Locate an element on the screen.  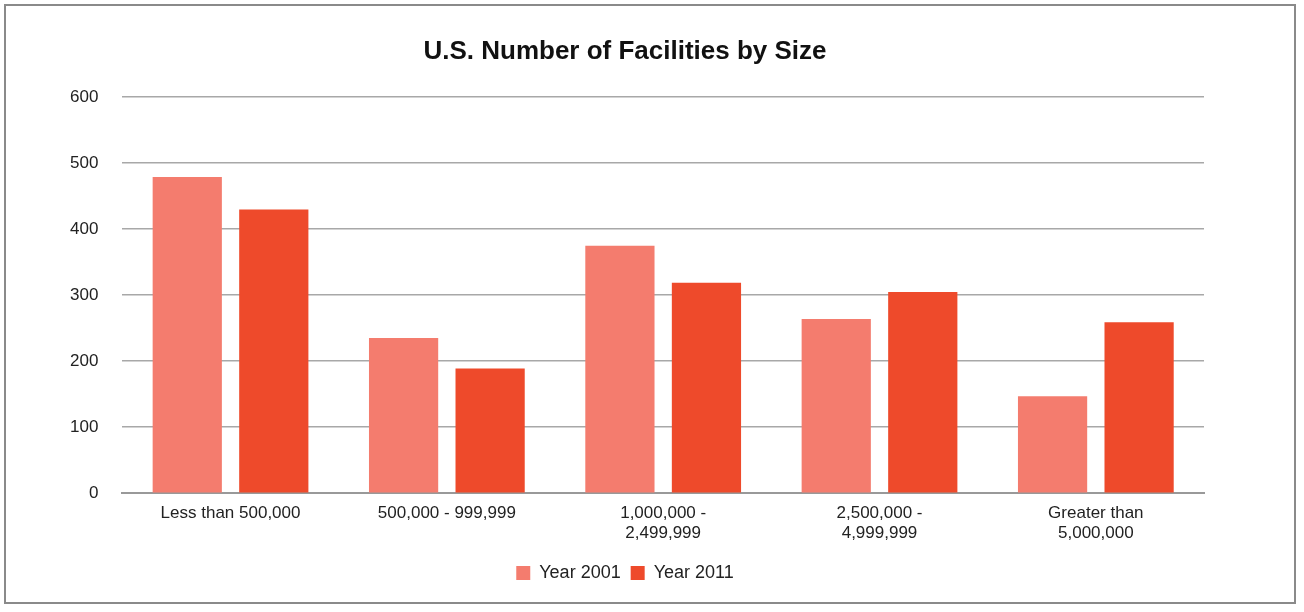
legend-label: Year 2011 is located at coordinates (693, 571).